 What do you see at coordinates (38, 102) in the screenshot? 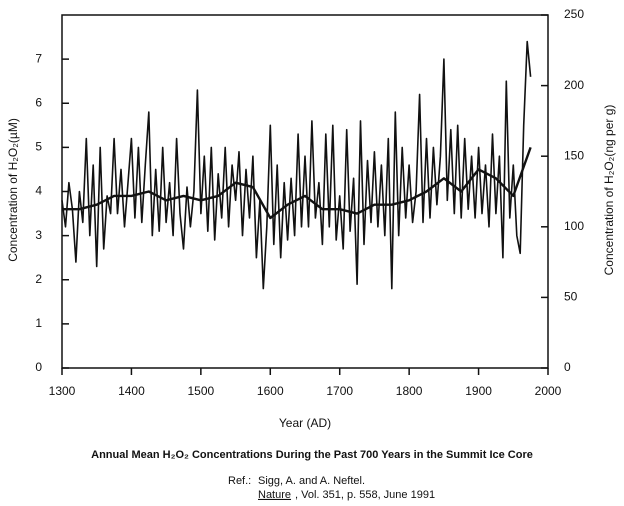
I see `y-tick-label: 6` at bounding box center [38, 102].